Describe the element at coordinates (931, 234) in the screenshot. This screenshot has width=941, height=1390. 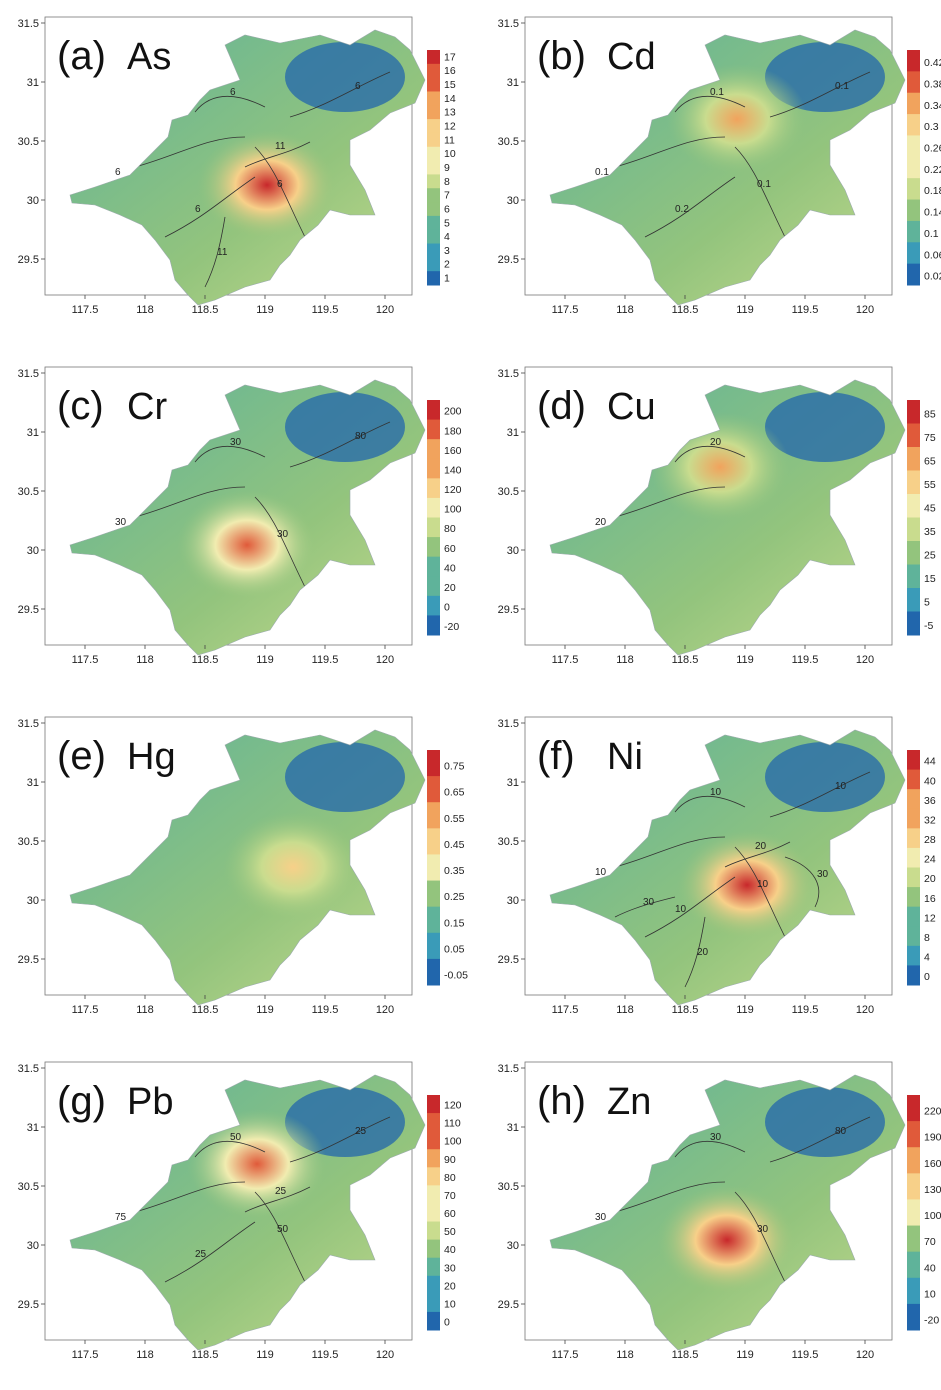
I see `colorbar-label: 0.1` at that location.